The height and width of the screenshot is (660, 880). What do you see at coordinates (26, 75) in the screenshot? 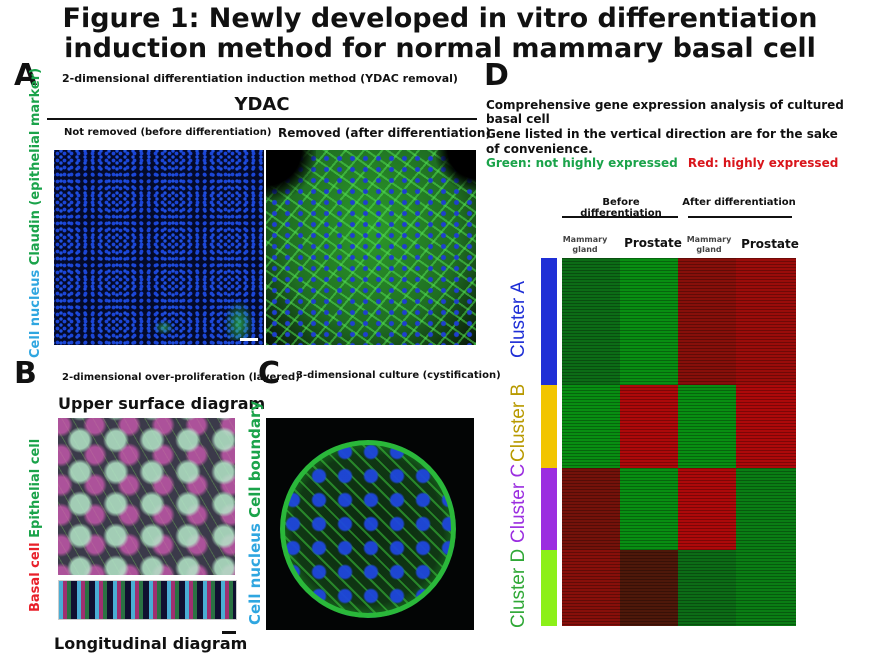
I see `panel-a-letter: A` at bounding box center [26, 75].